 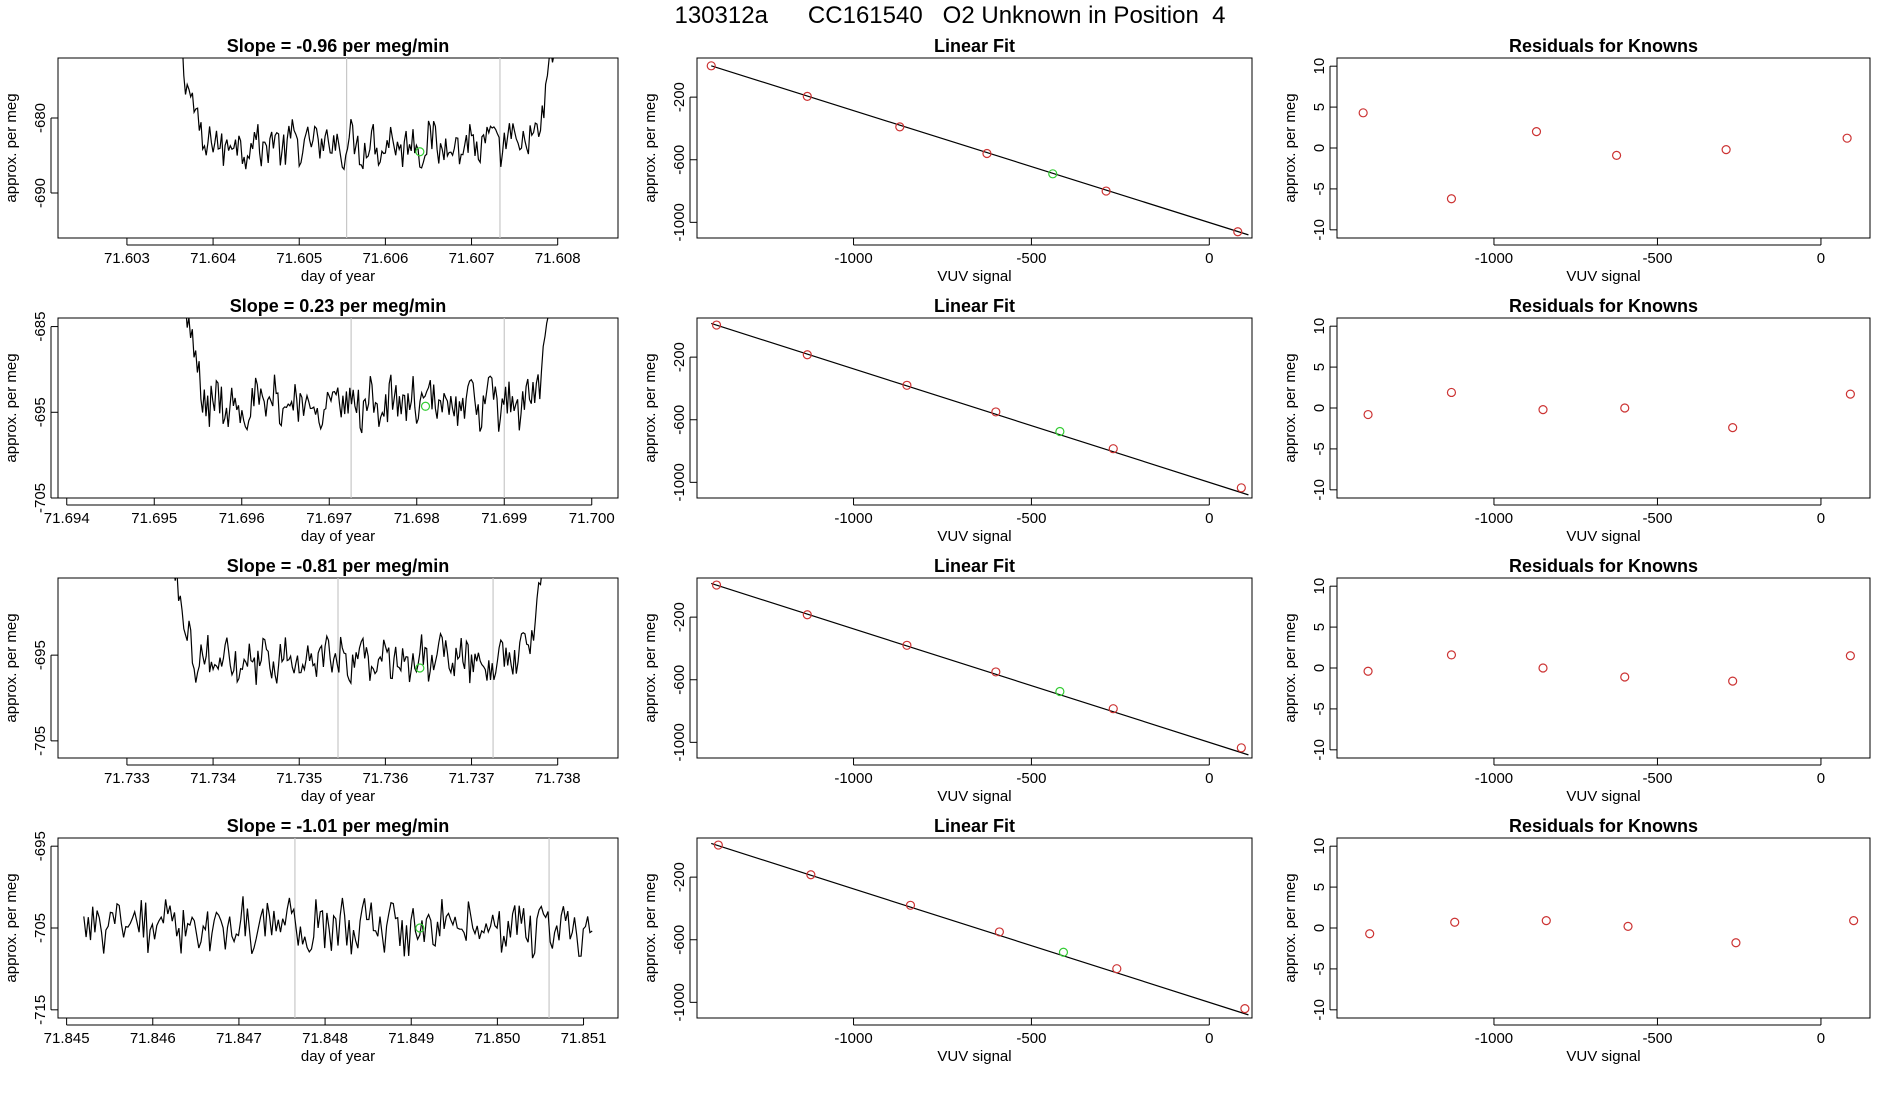 I want to click on x-tick-label: 71.845, so click(x=67, y=1038).